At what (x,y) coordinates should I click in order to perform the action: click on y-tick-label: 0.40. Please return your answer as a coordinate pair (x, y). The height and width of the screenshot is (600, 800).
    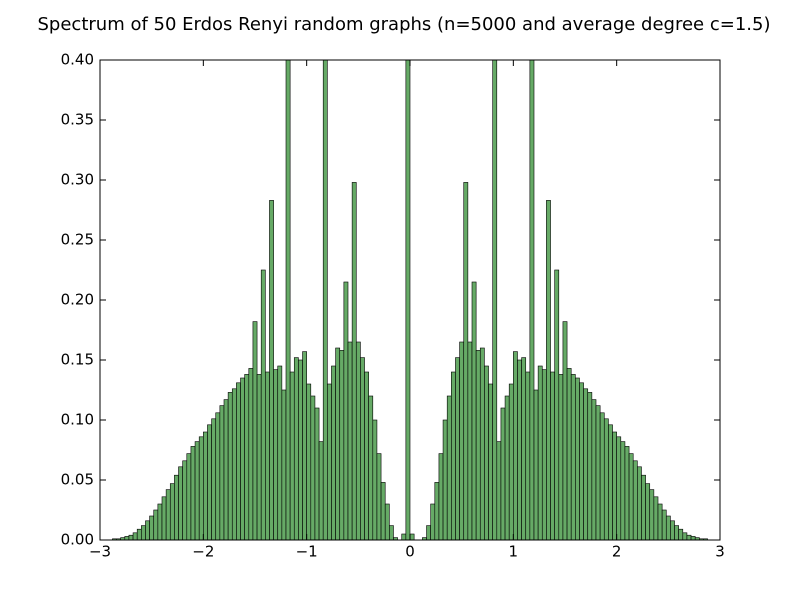
    Looking at the image, I should click on (77, 60).